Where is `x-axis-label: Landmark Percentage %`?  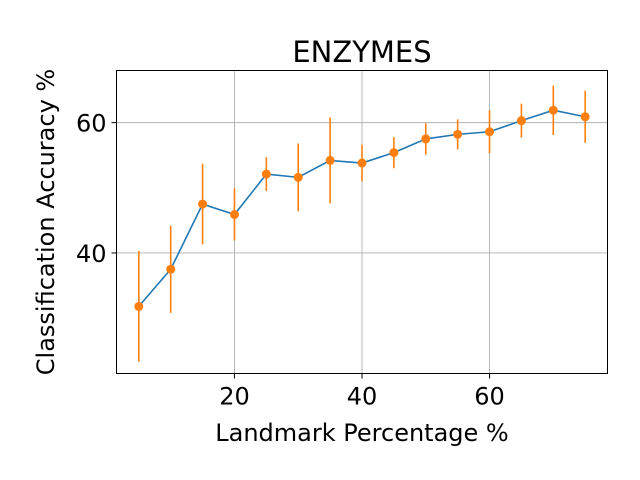 x-axis-label: Landmark Percentage % is located at coordinates (361, 433).